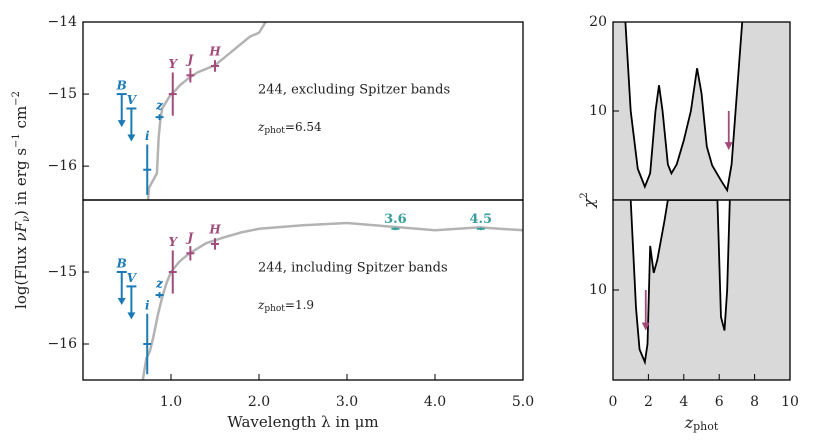 The width and height of the screenshot is (830, 443). What do you see at coordinates (259, 402) in the screenshot?
I see `x-tick-label: 2.0` at bounding box center [259, 402].